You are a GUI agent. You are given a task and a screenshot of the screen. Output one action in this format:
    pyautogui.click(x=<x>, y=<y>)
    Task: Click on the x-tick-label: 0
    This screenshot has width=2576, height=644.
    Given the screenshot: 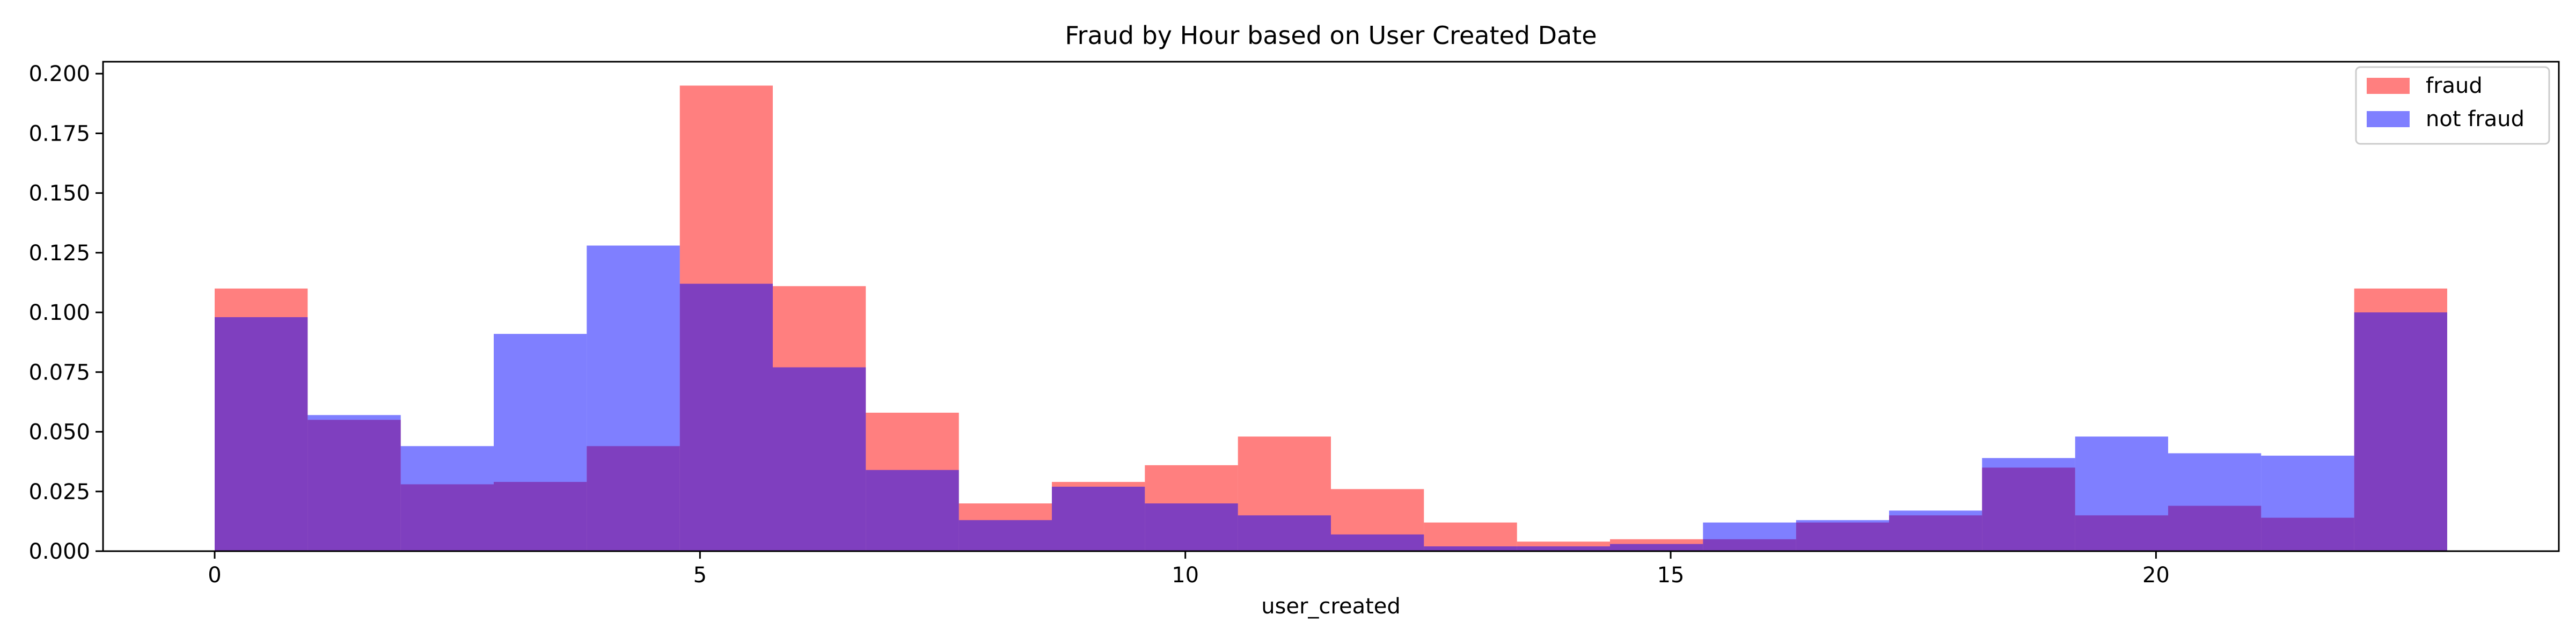 What is the action you would take?
    pyautogui.click(x=214, y=575)
    